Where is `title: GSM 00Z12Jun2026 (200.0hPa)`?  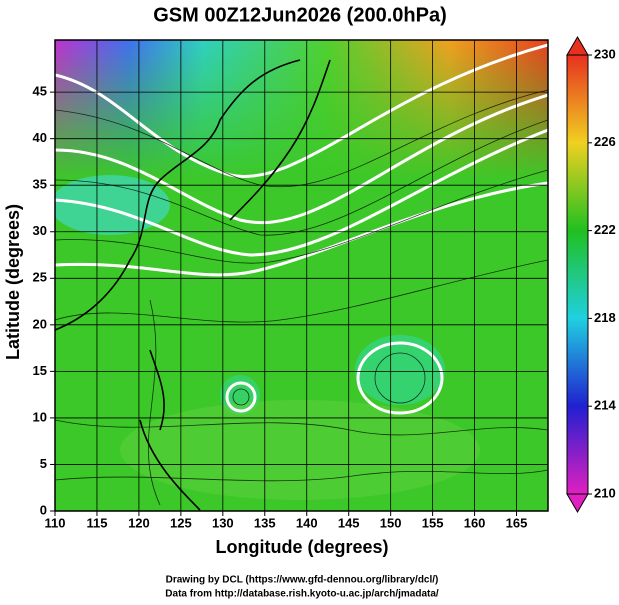
title: GSM 00Z12Jun2026 (200.0hPa) is located at coordinates (299, 15).